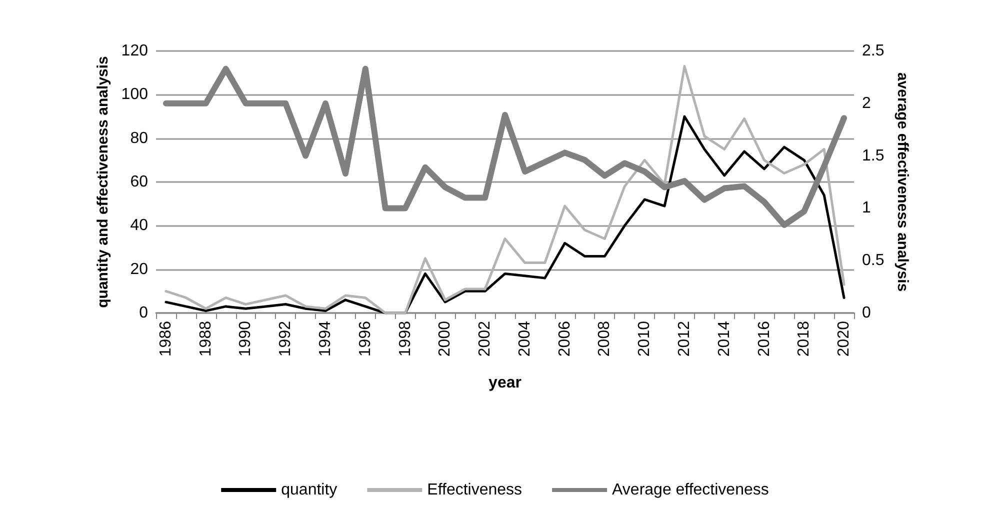  Describe the element at coordinates (804, 338) in the screenshot. I see `x-tick-label: 2018` at that location.